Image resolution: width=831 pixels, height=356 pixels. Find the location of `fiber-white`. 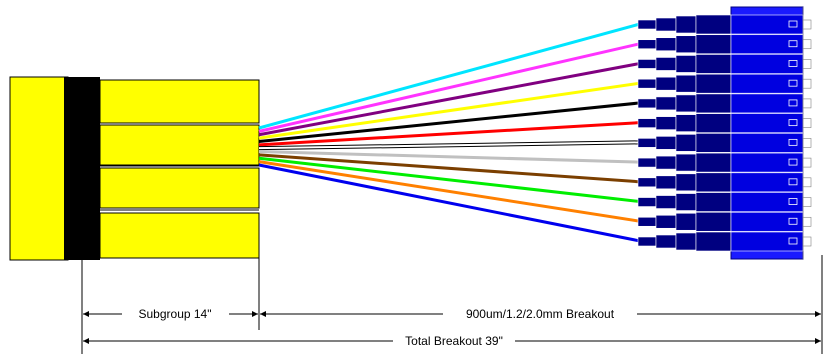

fiber-white is located at coordinates (449, 145).